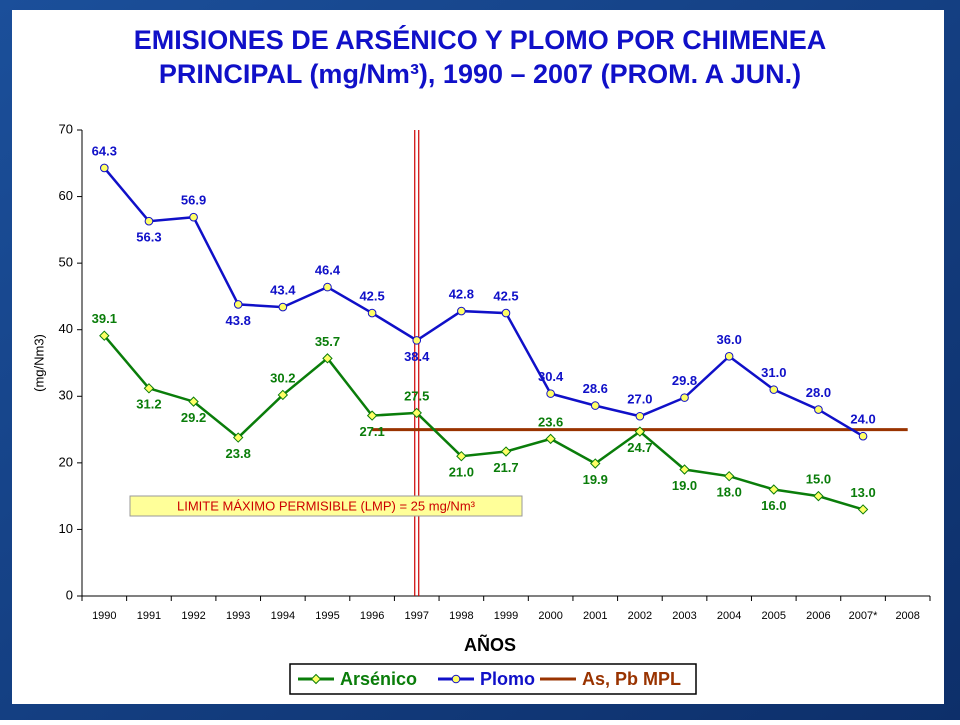 The width and height of the screenshot is (960, 725). I want to click on data-label: 31.0, so click(773, 372).